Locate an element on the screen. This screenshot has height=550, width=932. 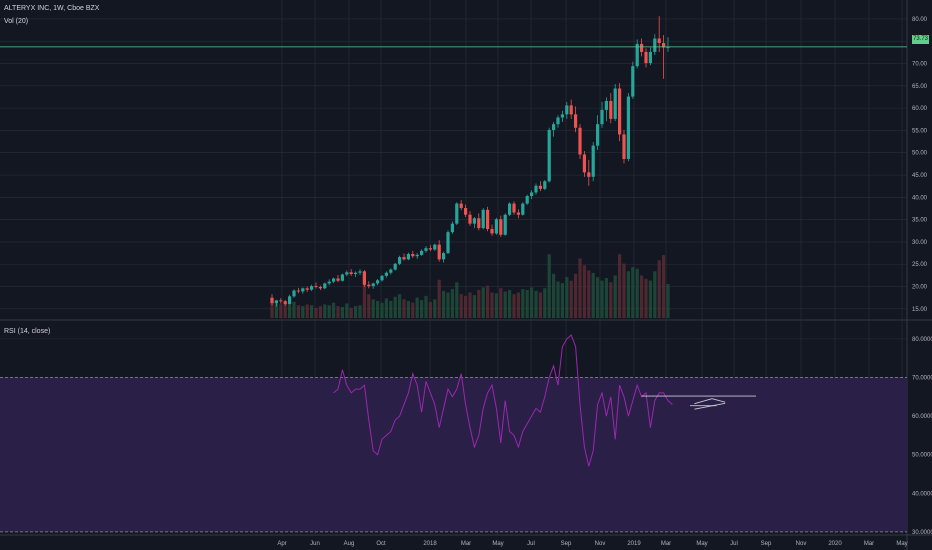
y-tick-label: 65.00 is located at coordinates (920, 87).